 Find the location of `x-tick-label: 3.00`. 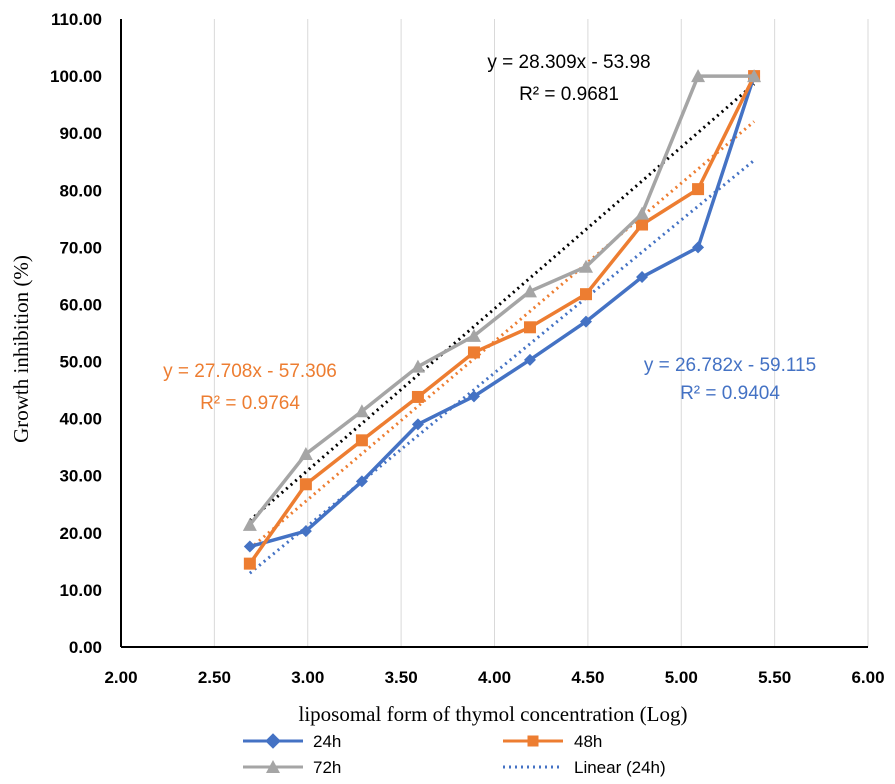

x-tick-label: 3.00 is located at coordinates (307, 677).